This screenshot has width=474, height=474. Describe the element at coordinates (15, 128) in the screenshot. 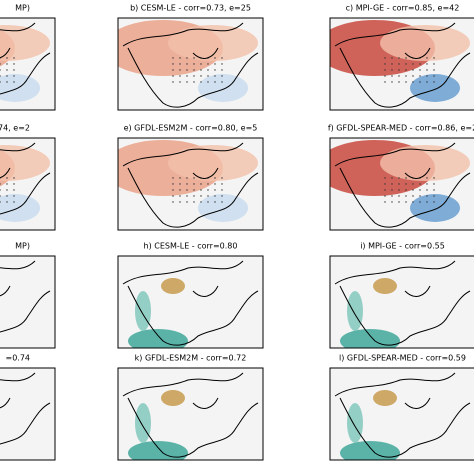

I see `panel-title: .74, e=2` at that location.